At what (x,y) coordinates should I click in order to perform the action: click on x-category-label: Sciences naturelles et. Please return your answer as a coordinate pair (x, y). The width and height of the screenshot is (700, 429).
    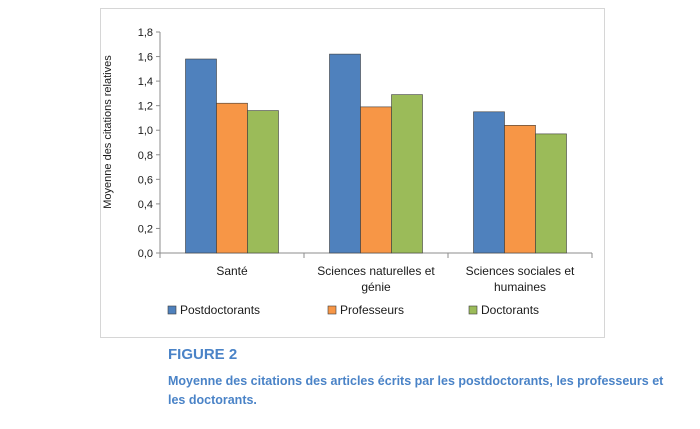
    Looking at the image, I should click on (376, 271).